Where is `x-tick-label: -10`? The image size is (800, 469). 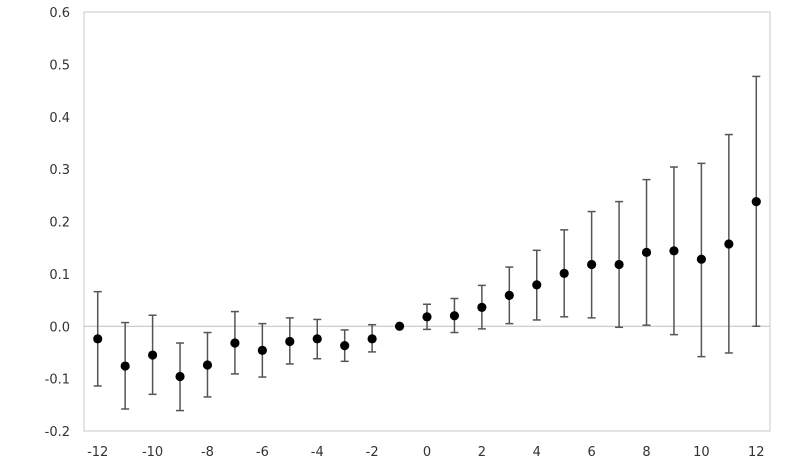 x-tick-label: -10 is located at coordinates (152, 452).